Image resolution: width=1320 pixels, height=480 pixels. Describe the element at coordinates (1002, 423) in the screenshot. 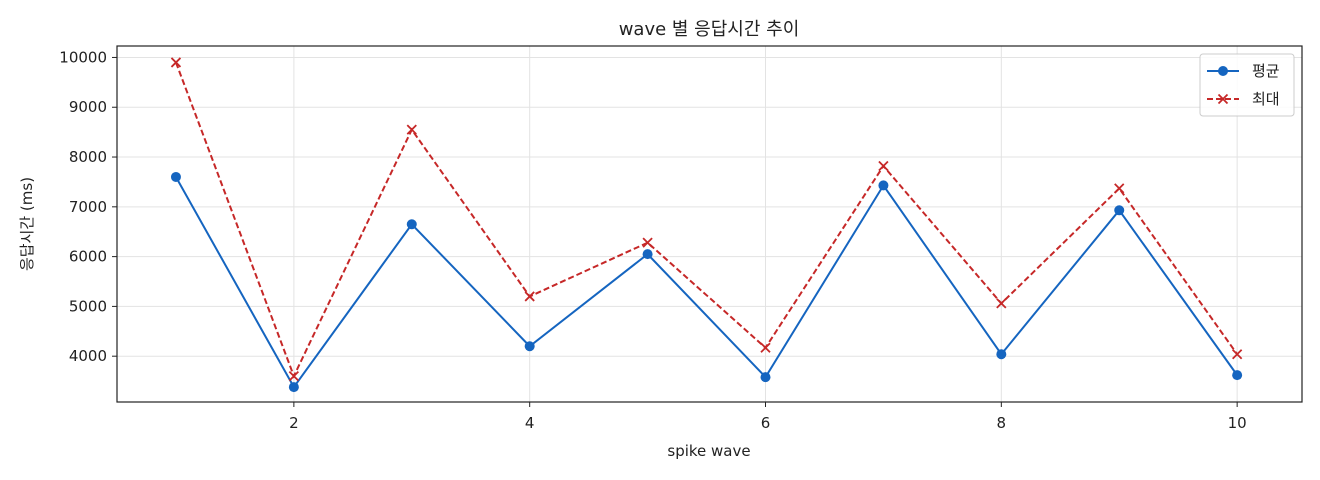

I see `x-tick-label: 8` at that location.